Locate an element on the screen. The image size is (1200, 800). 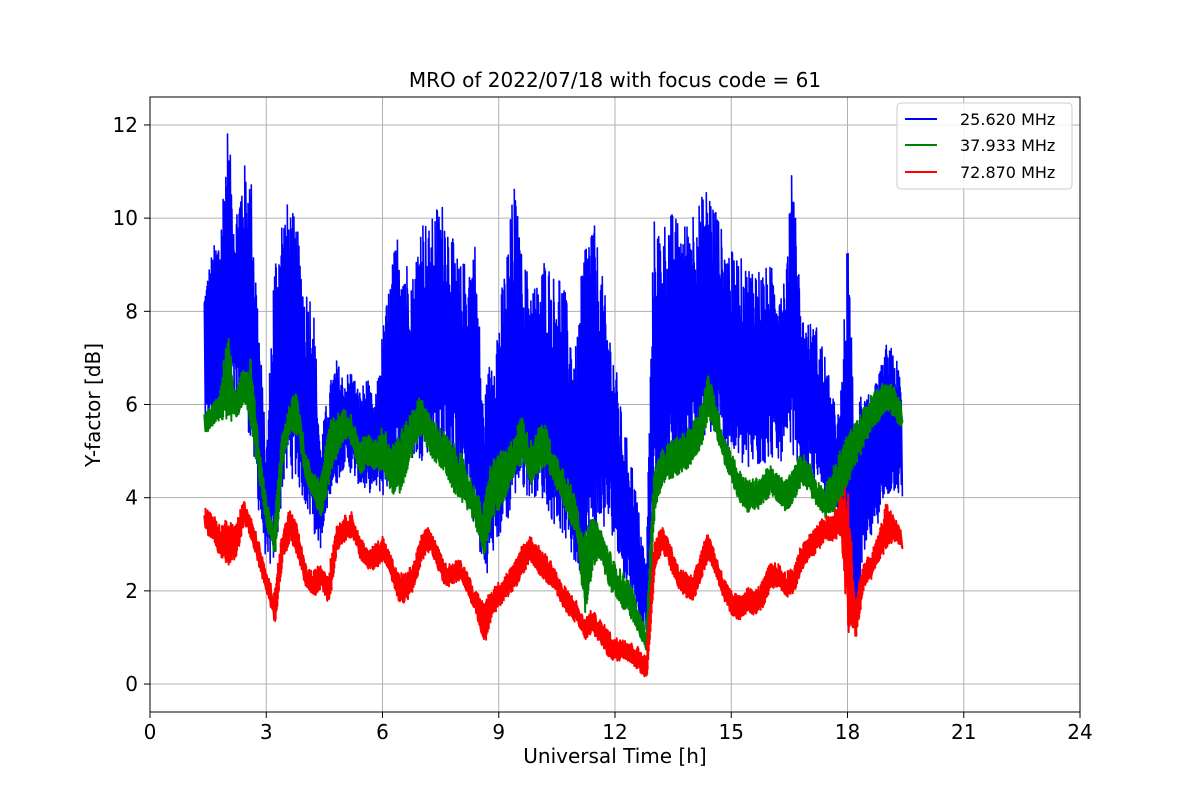
legend-entry-25-620: 25.620 MHz is located at coordinates (980, 119).